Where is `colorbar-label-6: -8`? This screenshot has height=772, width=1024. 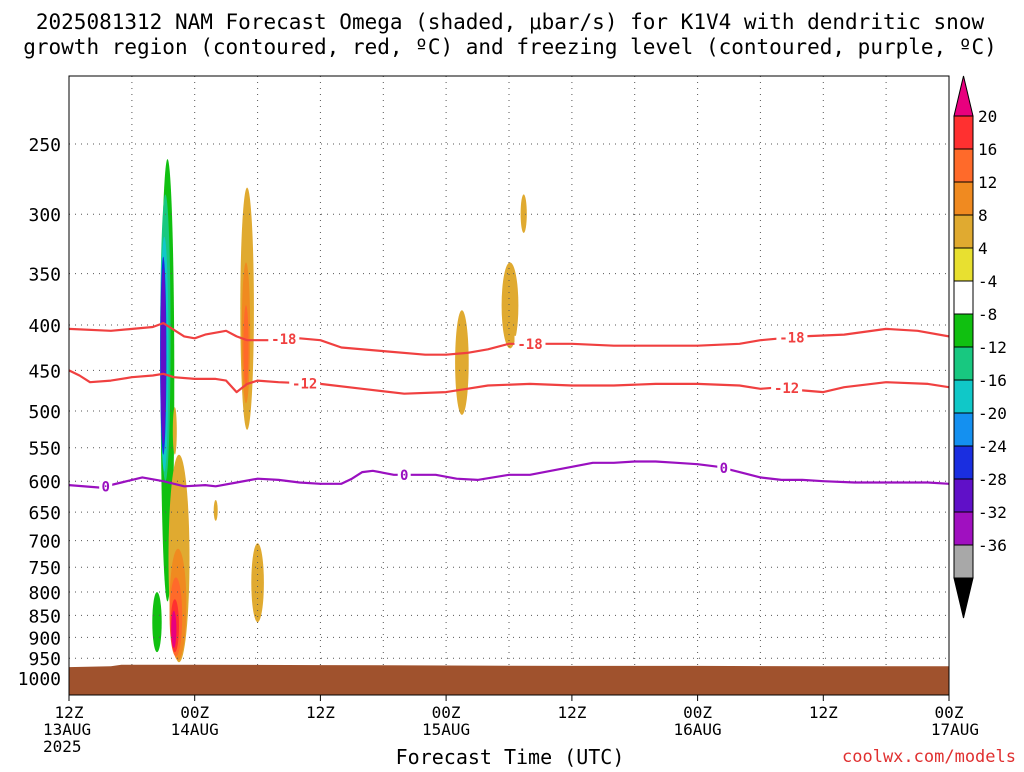
colorbar-label-6: -8 is located at coordinates (987, 314).